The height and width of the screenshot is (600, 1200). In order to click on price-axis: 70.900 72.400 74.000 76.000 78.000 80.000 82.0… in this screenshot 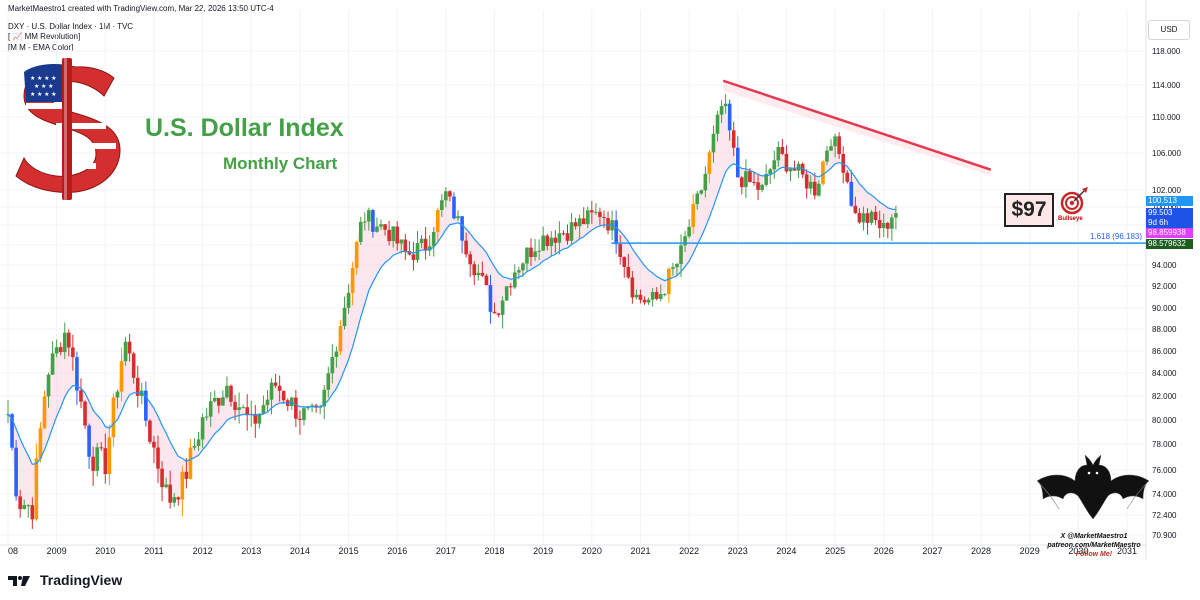, I will do `click(1166, 293)`.